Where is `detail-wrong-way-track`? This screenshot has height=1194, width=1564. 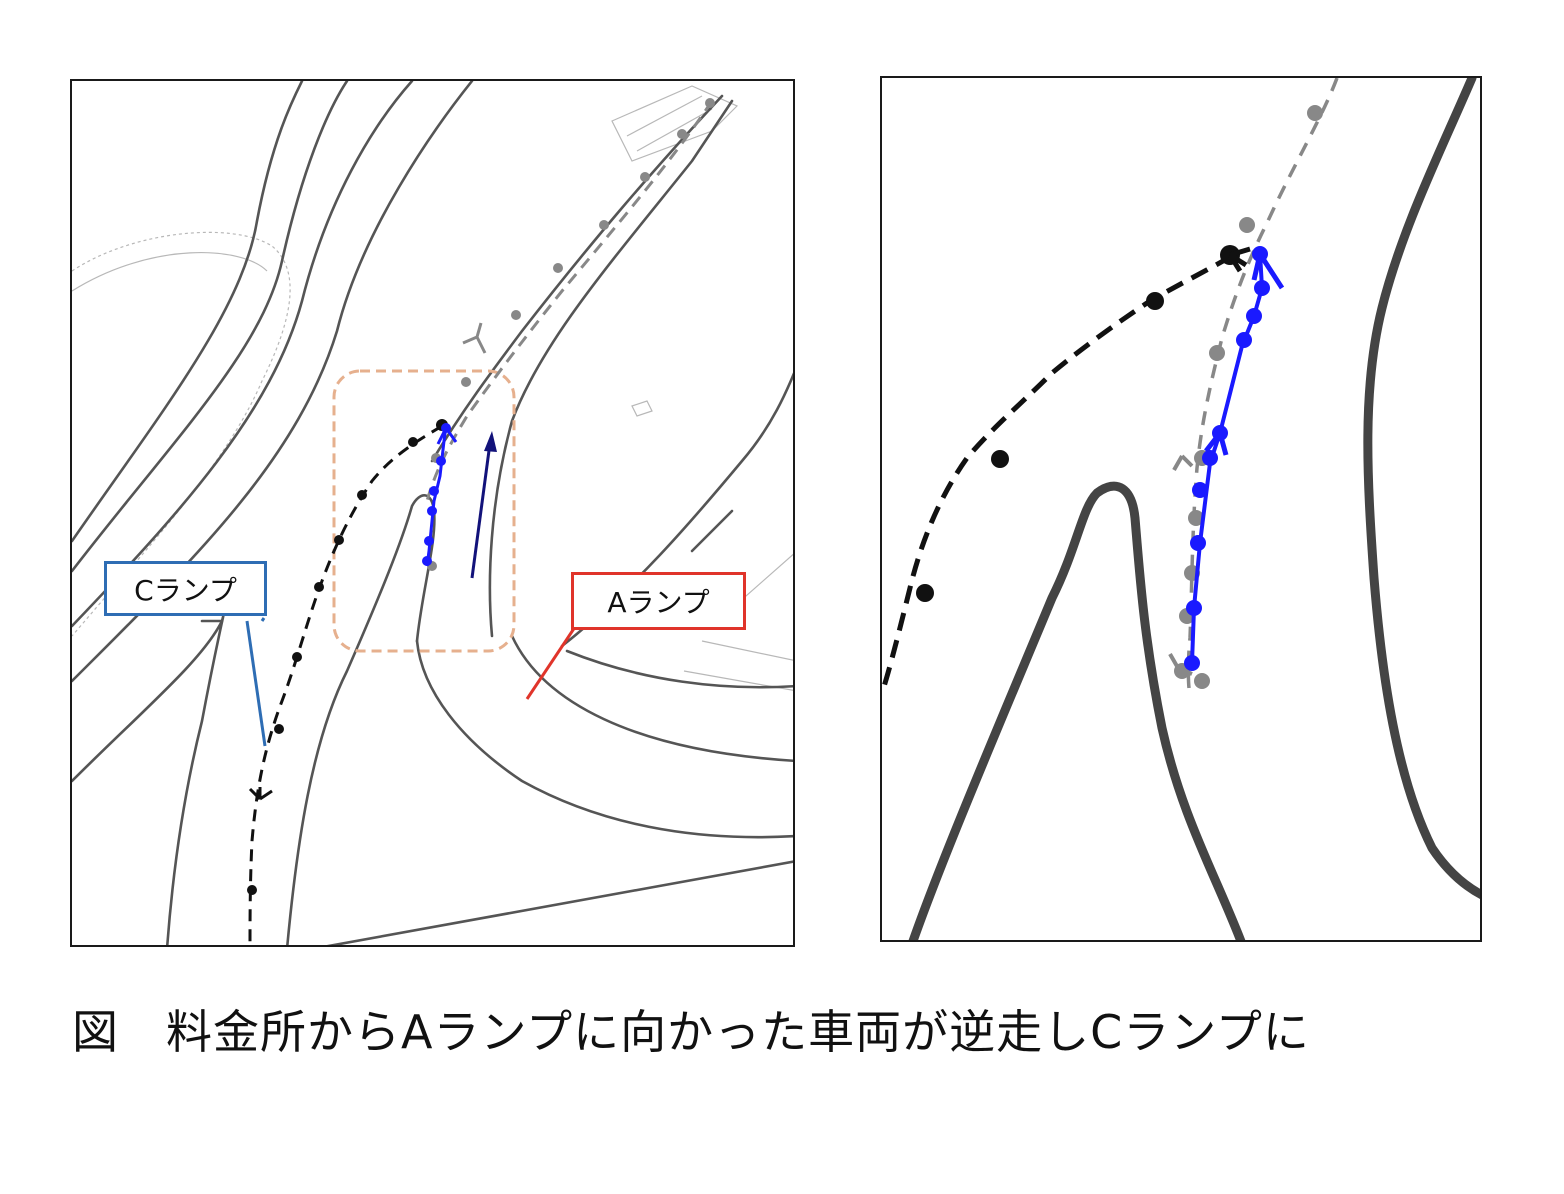
detail-wrong-way-track is located at coordinates (1066, 469).